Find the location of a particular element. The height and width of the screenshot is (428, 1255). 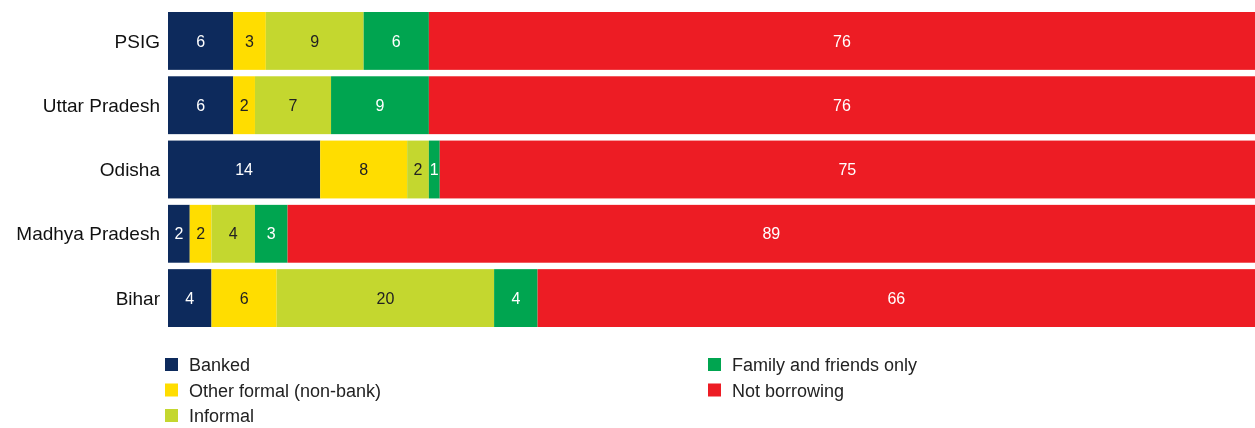

data-label: 66 is located at coordinates (896, 298).